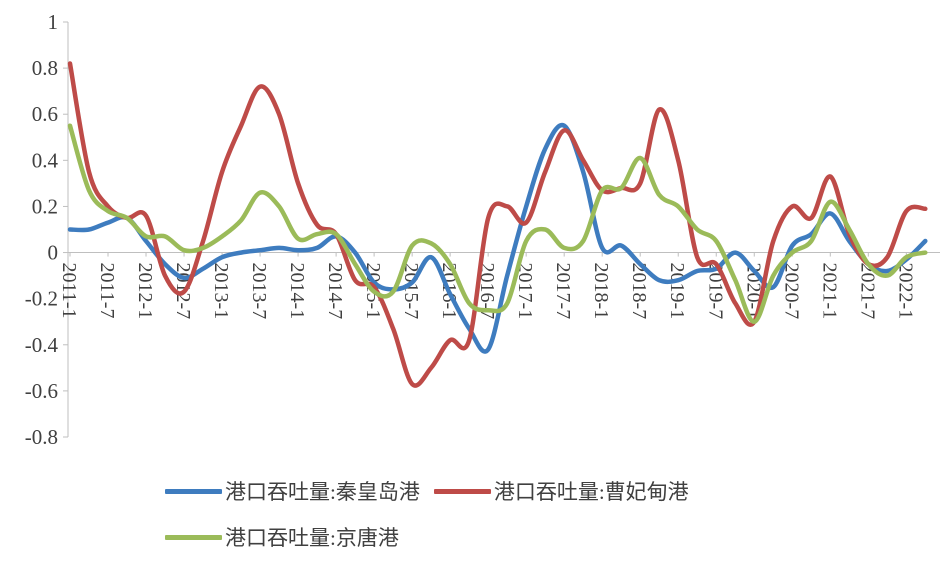  I want to click on x-axis-label: 2011-1, so click(69, 291).